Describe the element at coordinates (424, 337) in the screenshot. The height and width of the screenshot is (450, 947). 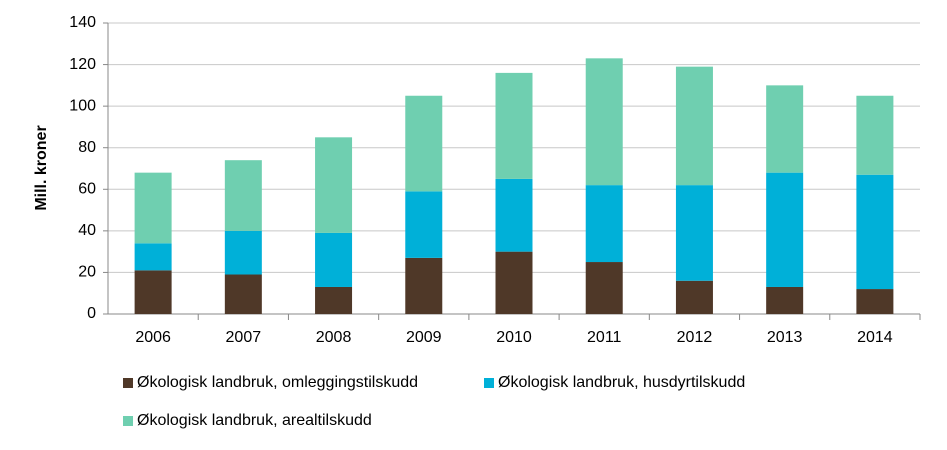
I see `x-tick-label: 2009` at that location.